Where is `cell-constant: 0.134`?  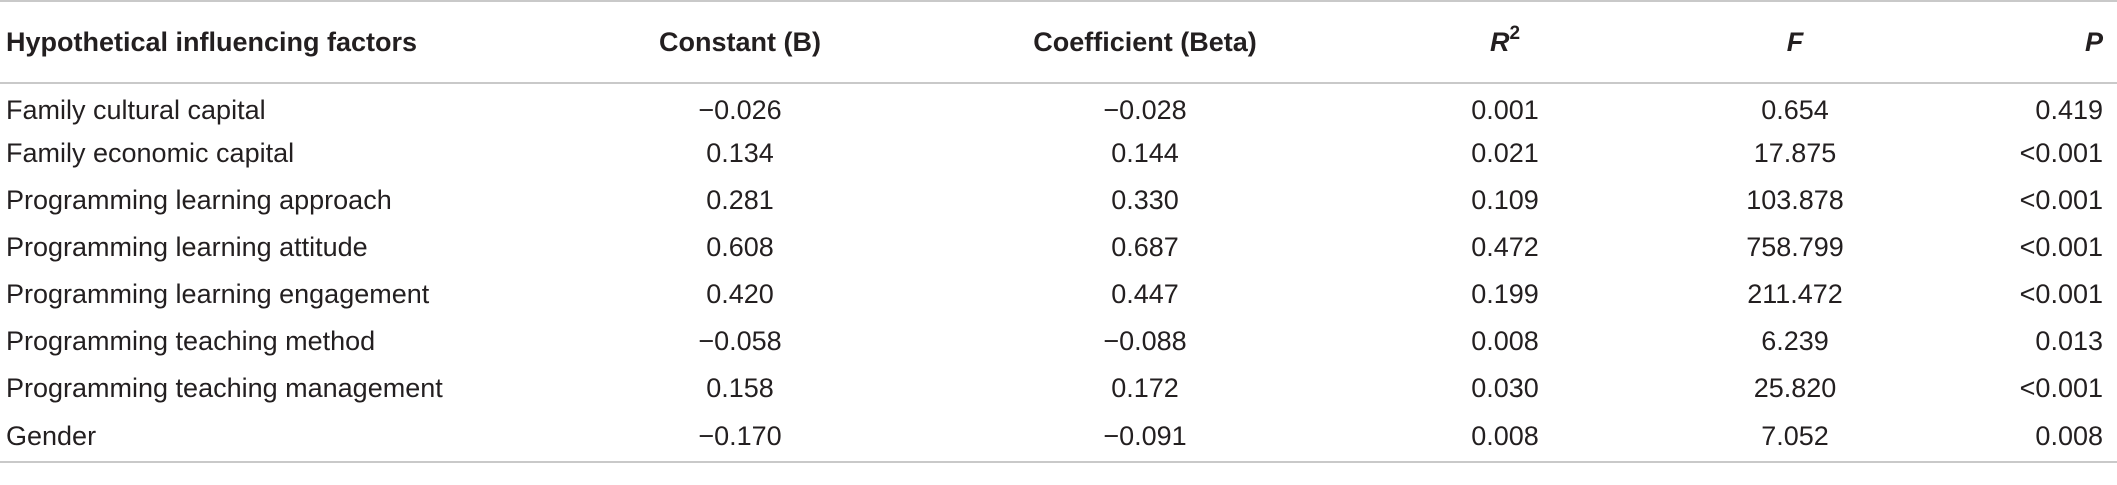 cell-constant: 0.134 is located at coordinates (740, 153).